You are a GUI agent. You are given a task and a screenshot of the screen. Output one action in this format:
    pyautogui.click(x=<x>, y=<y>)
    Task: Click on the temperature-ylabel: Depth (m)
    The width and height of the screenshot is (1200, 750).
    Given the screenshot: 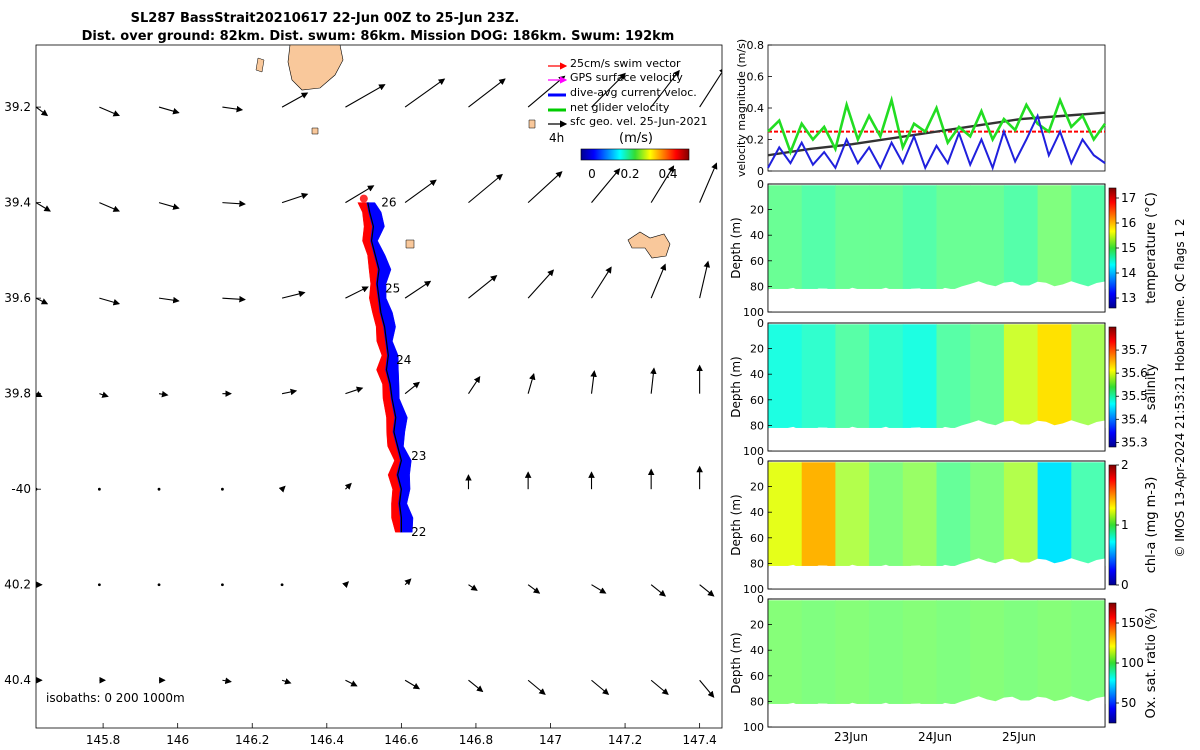 What is the action you would take?
    pyautogui.click(x=736, y=247)
    